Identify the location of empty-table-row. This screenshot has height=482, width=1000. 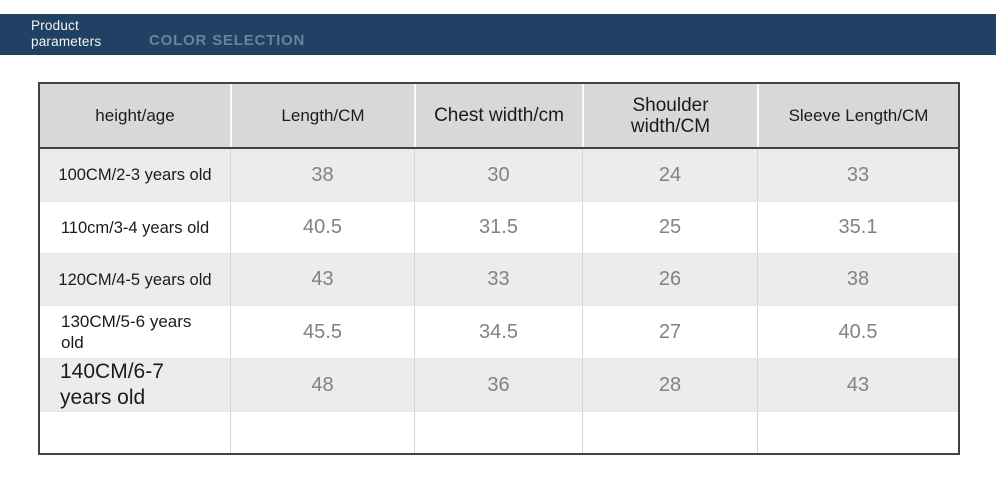
(499, 432).